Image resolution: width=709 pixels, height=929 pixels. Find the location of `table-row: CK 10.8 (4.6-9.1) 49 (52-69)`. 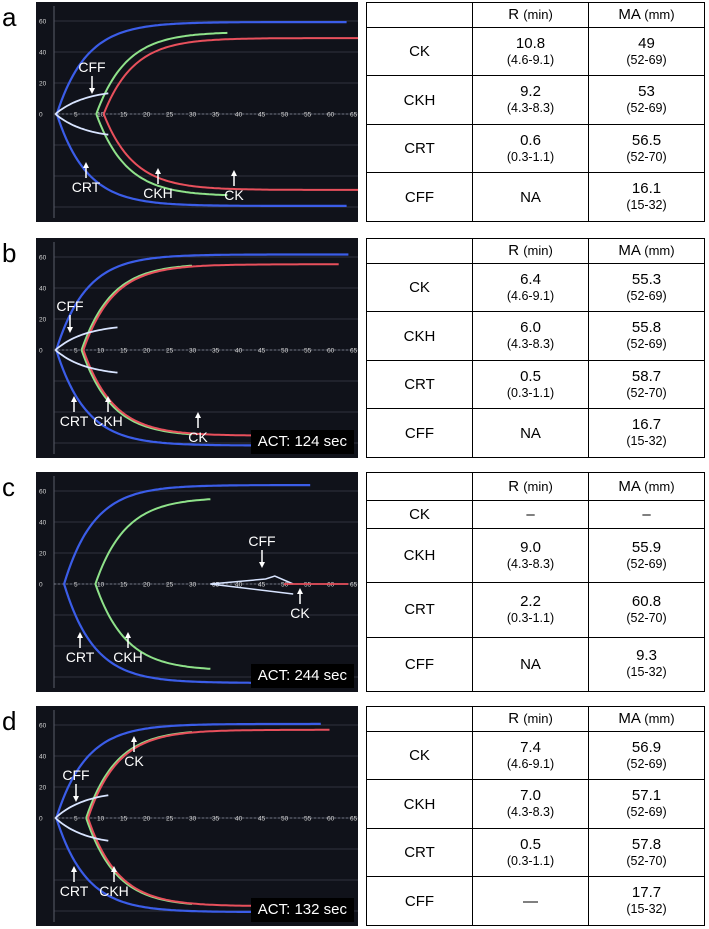

table-row: CK 10.8 (4.6-9.1) 49 (52-69) is located at coordinates (535, 51).